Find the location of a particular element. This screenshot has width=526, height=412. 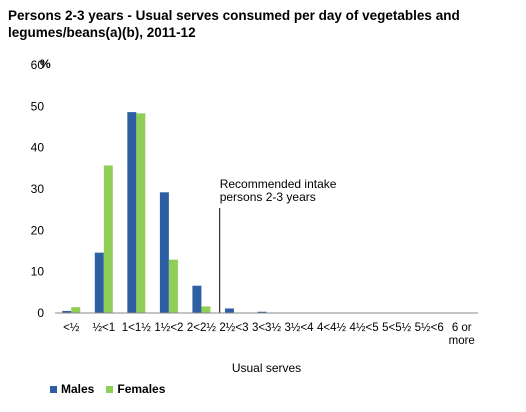

x-tick-label: 1½<2 is located at coordinates (168, 328).